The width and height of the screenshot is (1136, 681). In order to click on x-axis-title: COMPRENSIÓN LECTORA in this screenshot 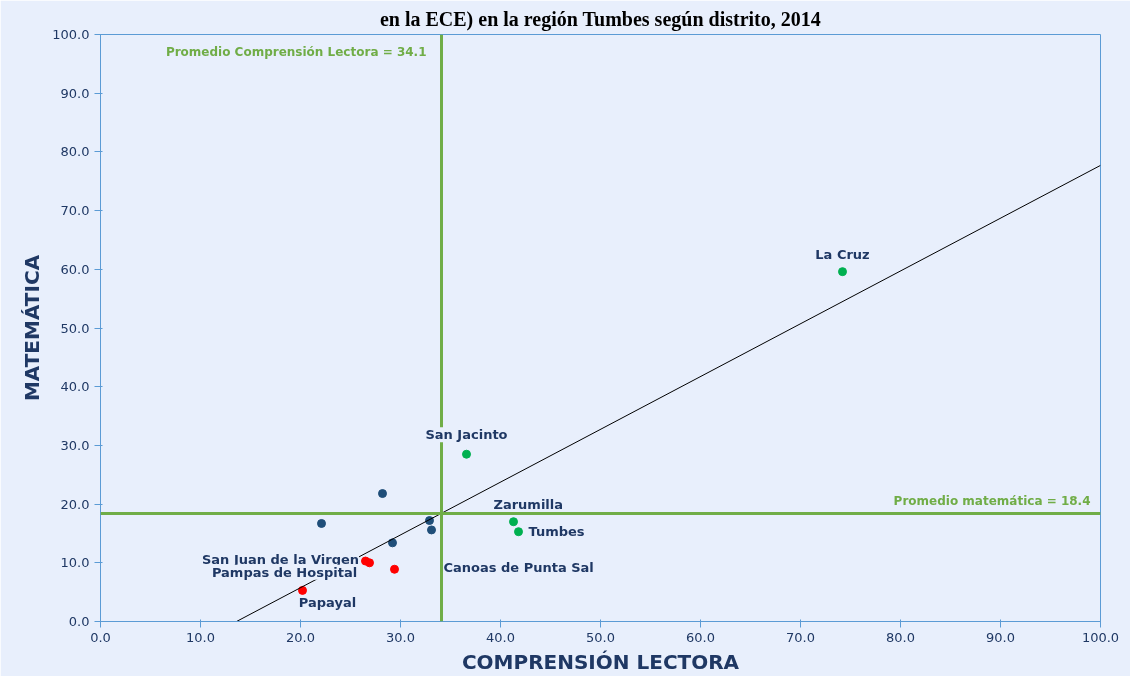, I will do `click(600, 661)`.